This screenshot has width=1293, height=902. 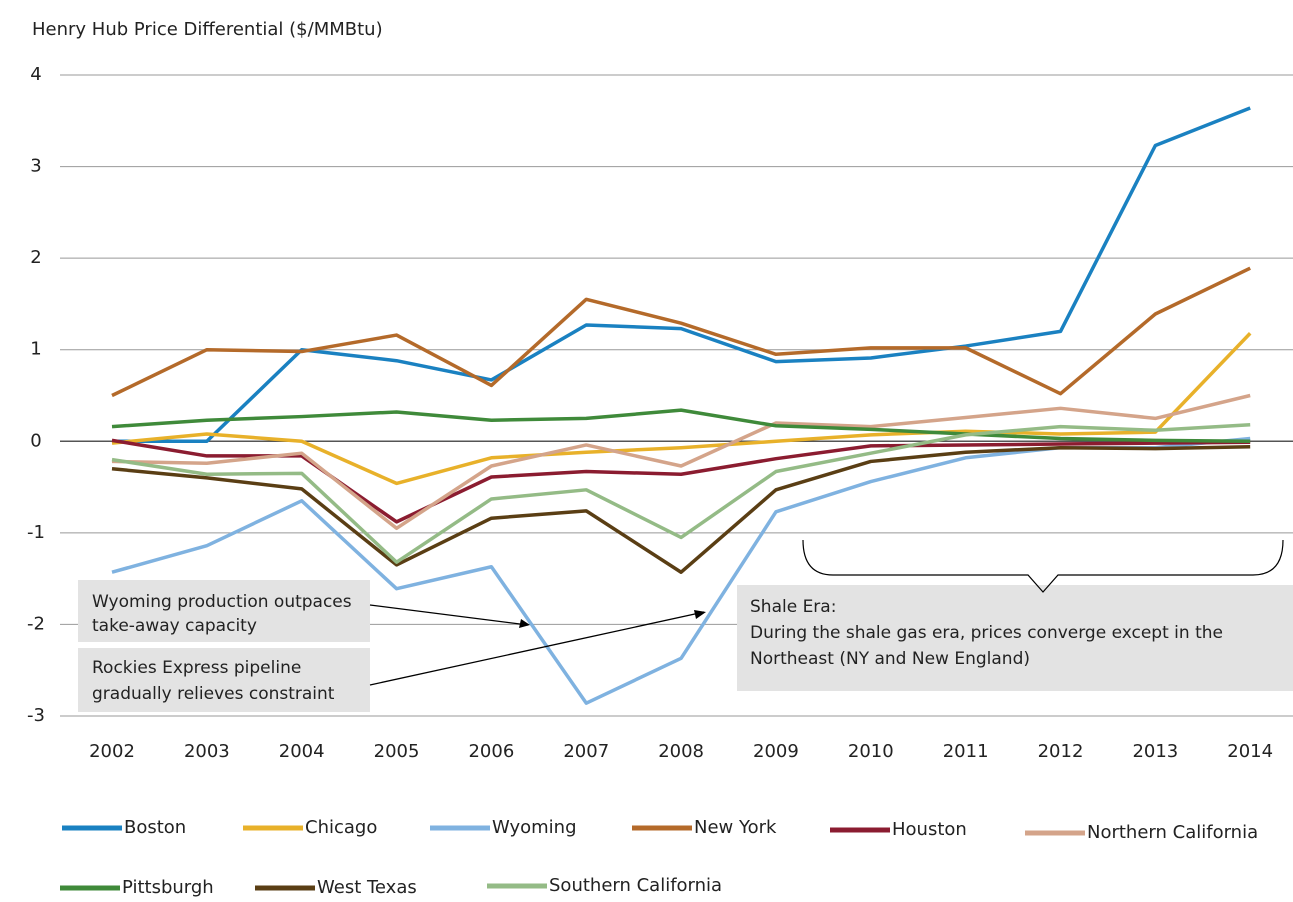 What do you see at coordinates (35, 166) in the screenshot?
I see `y-tick-label: 3` at bounding box center [35, 166].